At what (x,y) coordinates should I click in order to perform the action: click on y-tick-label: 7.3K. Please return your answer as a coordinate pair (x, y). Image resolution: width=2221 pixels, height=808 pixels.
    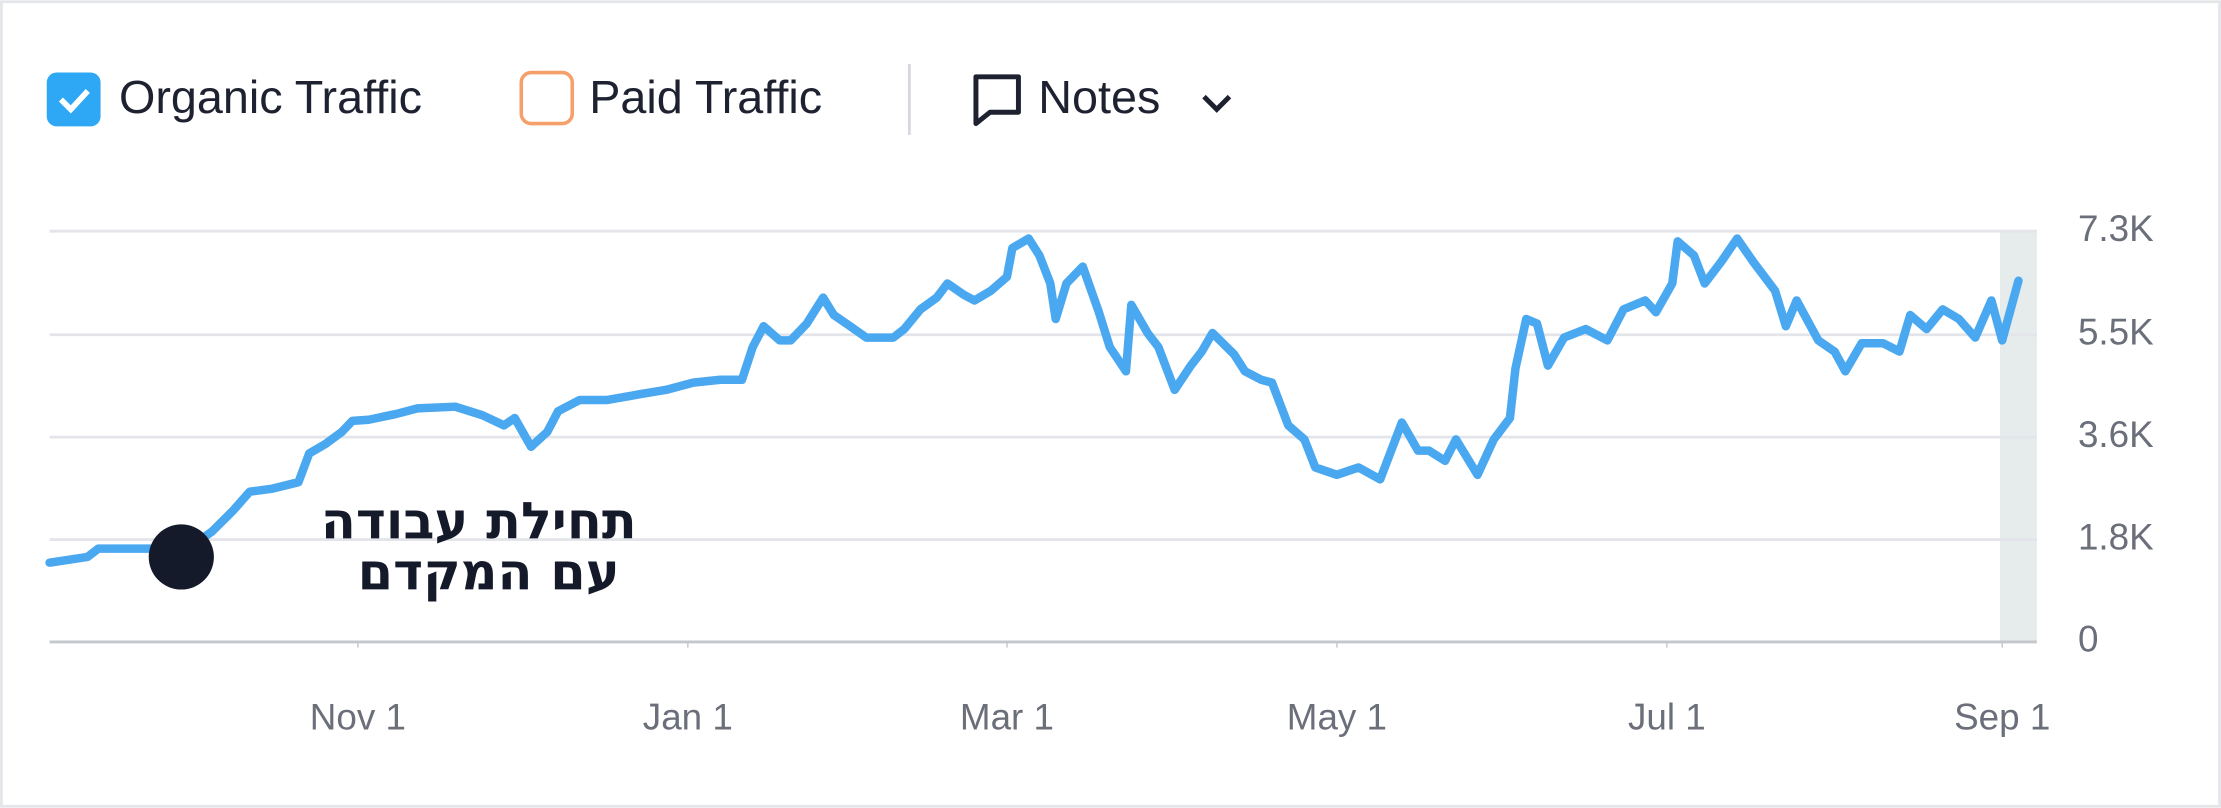
    Looking at the image, I should click on (2116, 228).